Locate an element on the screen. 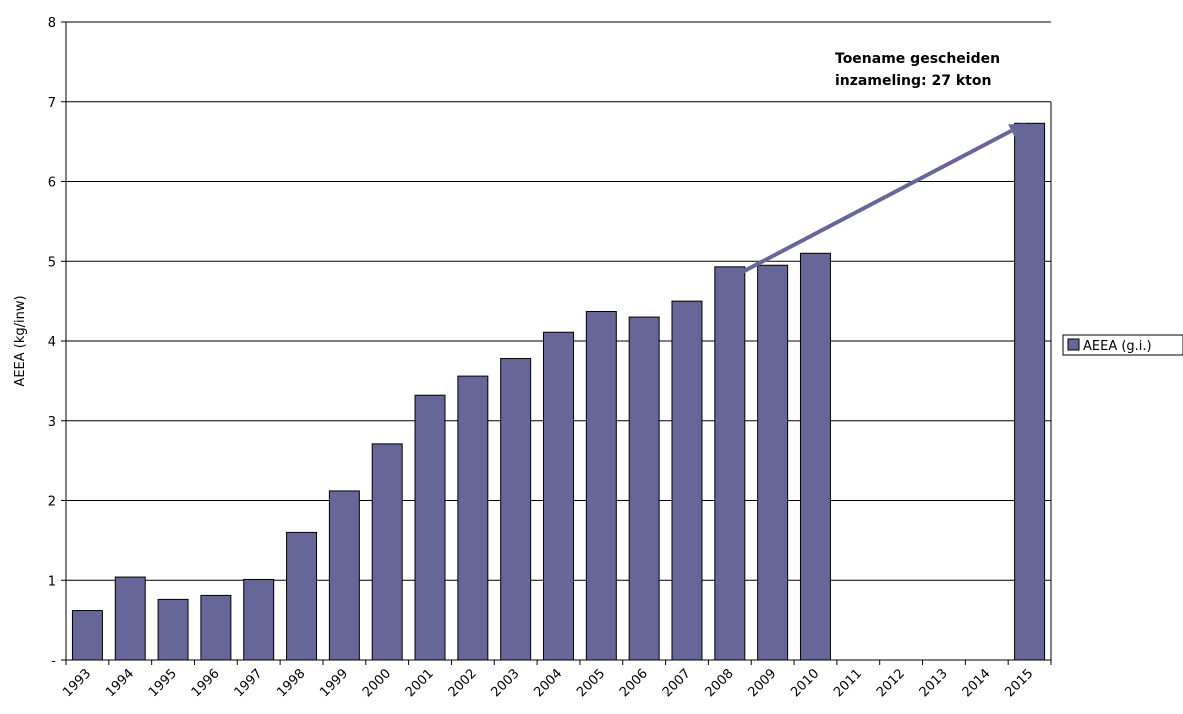  bar-2015 is located at coordinates (1030, 391).